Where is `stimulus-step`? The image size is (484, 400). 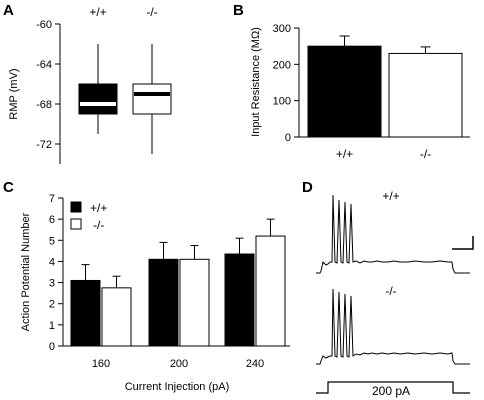 stimulus-step is located at coordinates (393, 387).